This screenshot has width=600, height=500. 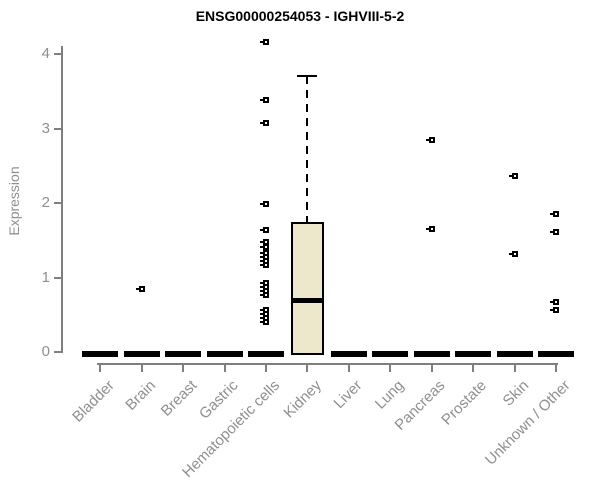 What do you see at coordinates (307, 149) in the screenshot?
I see `whisker-line` at bounding box center [307, 149].